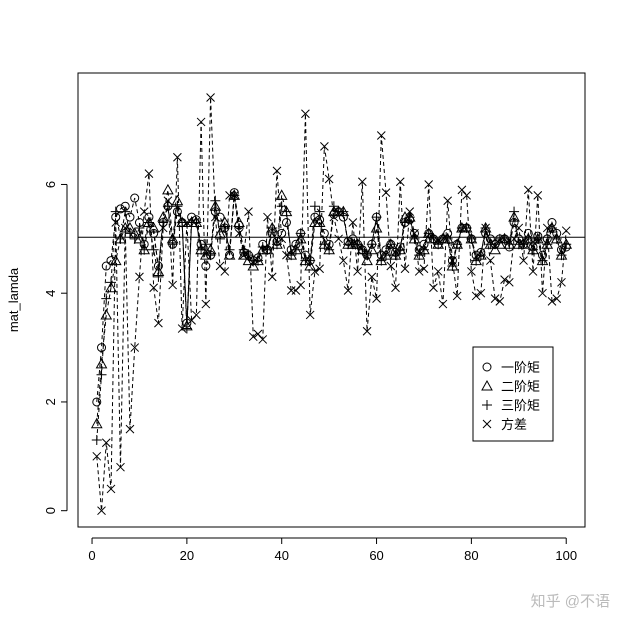 The image size is (627, 626). What do you see at coordinates (91, 555) in the screenshot?
I see `x-tick-label: 0` at bounding box center [91, 555].